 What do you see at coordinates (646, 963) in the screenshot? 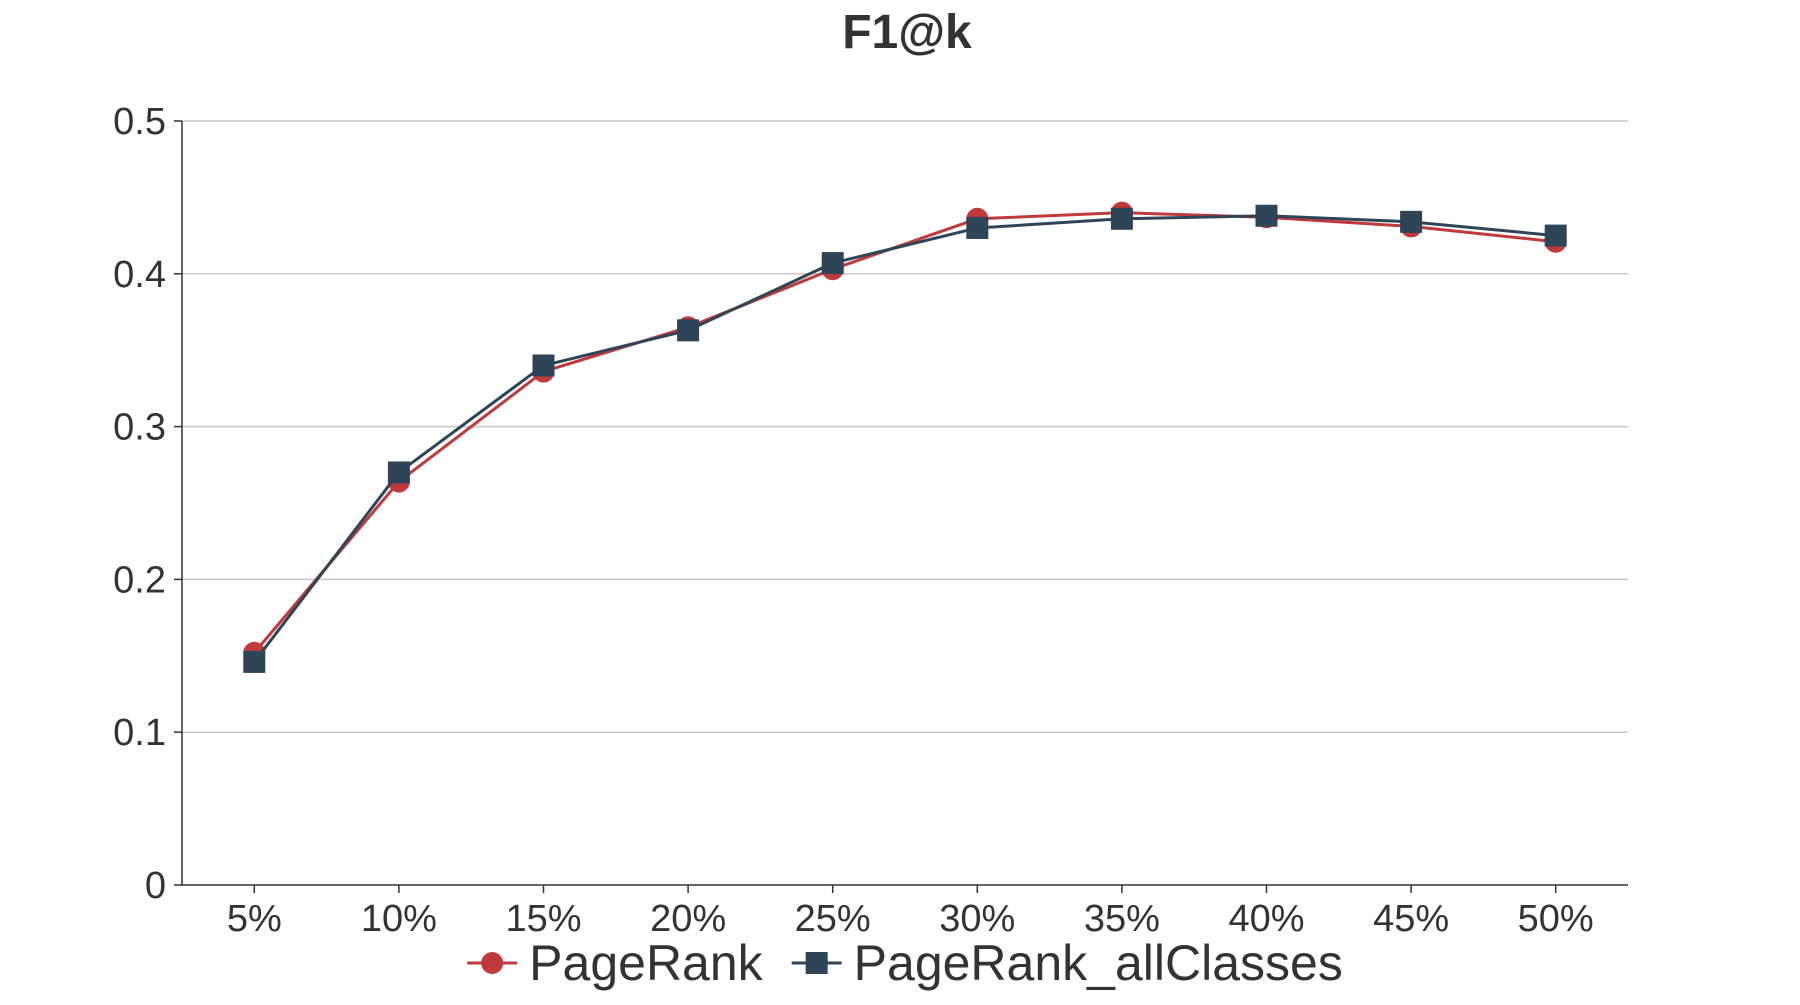
I see `legend-label: PageRank` at bounding box center [646, 963].